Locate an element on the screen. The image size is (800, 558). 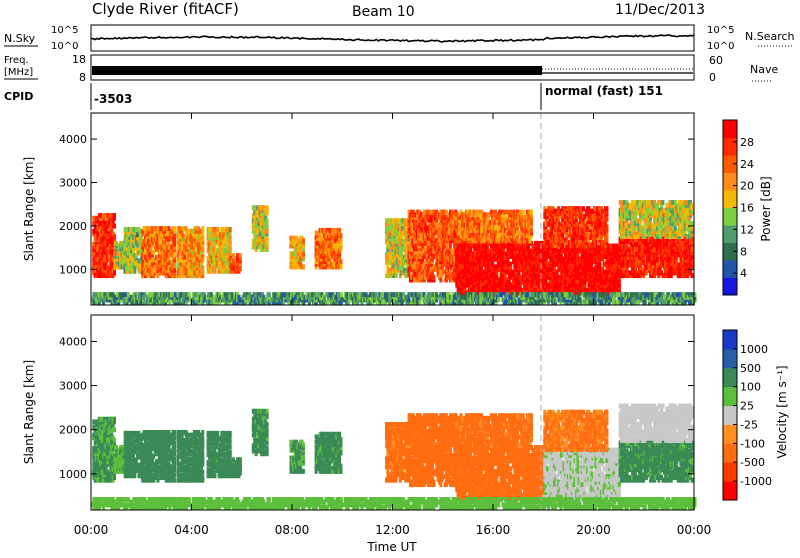
noise-left-tick-top: 10^5 is located at coordinates (64, 30).